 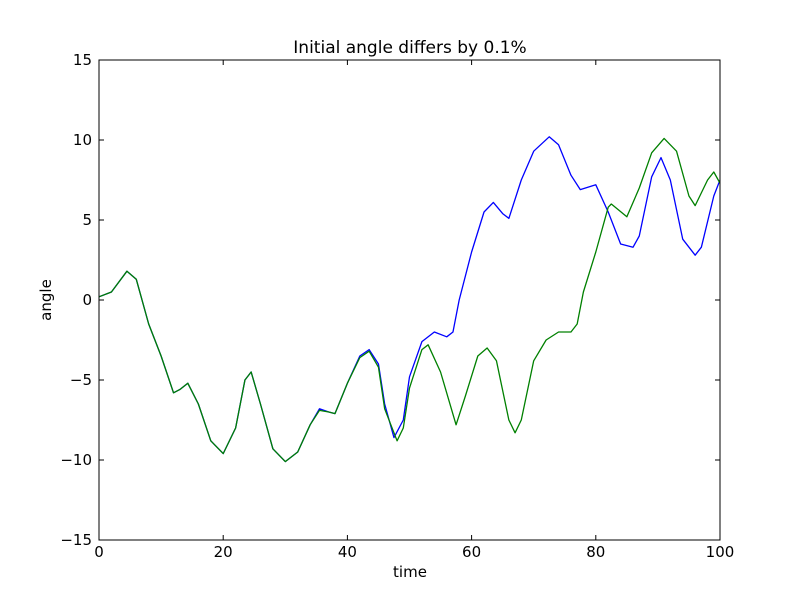 I want to click on x-tick-label: 60, so click(x=471, y=552).